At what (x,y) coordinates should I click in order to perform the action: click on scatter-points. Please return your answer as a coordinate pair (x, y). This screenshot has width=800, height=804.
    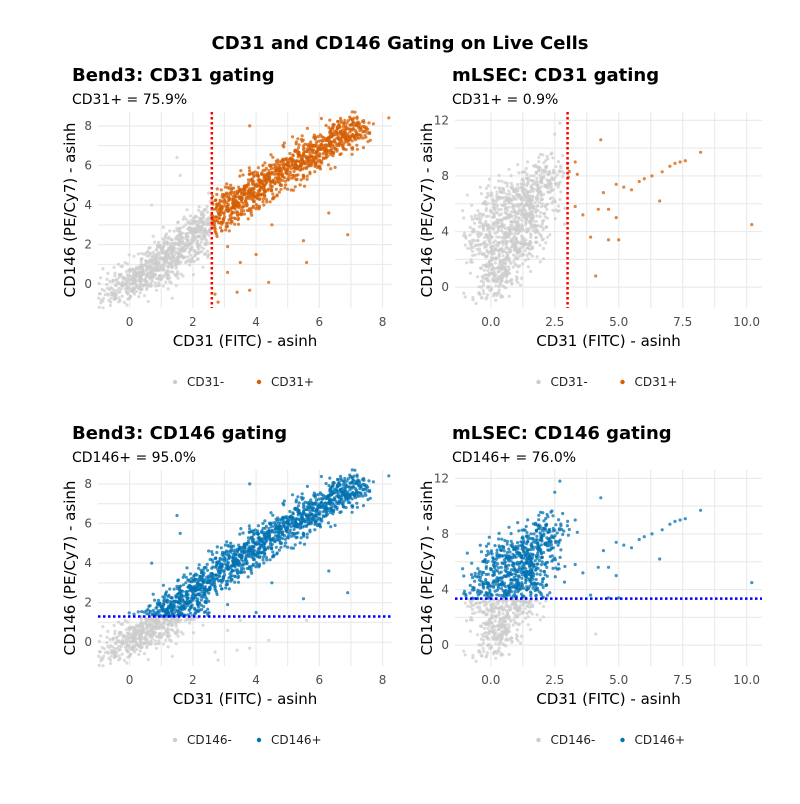
    Looking at the image, I should click on (607, 214).